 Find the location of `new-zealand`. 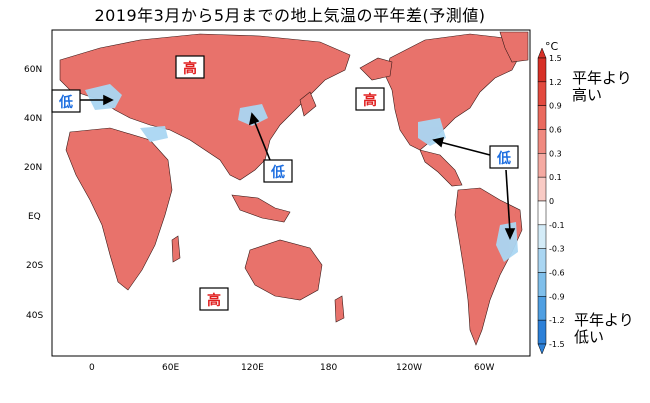

new-zealand is located at coordinates (339, 309).